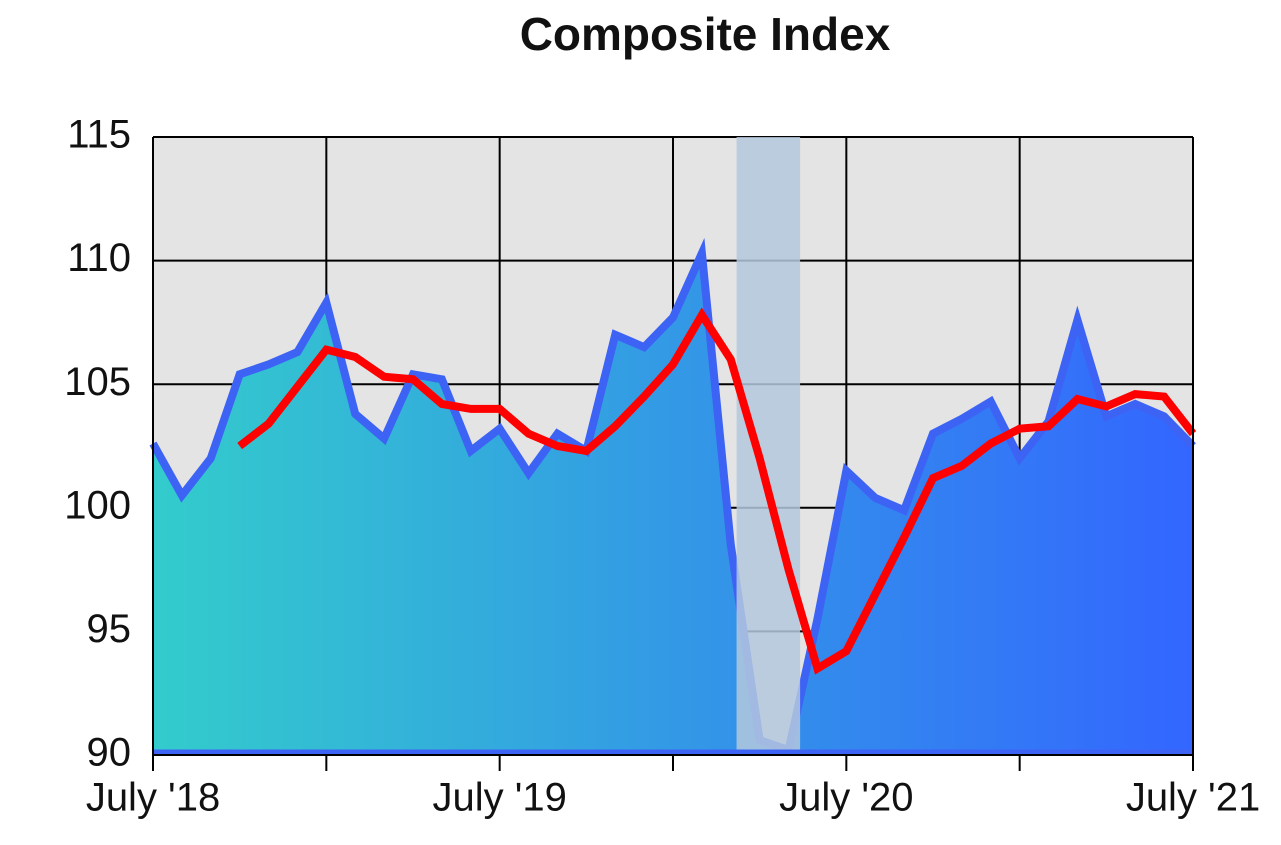 This screenshot has height=845, width=1281. I want to click on chart-title: Composite Index, so click(705, 34).